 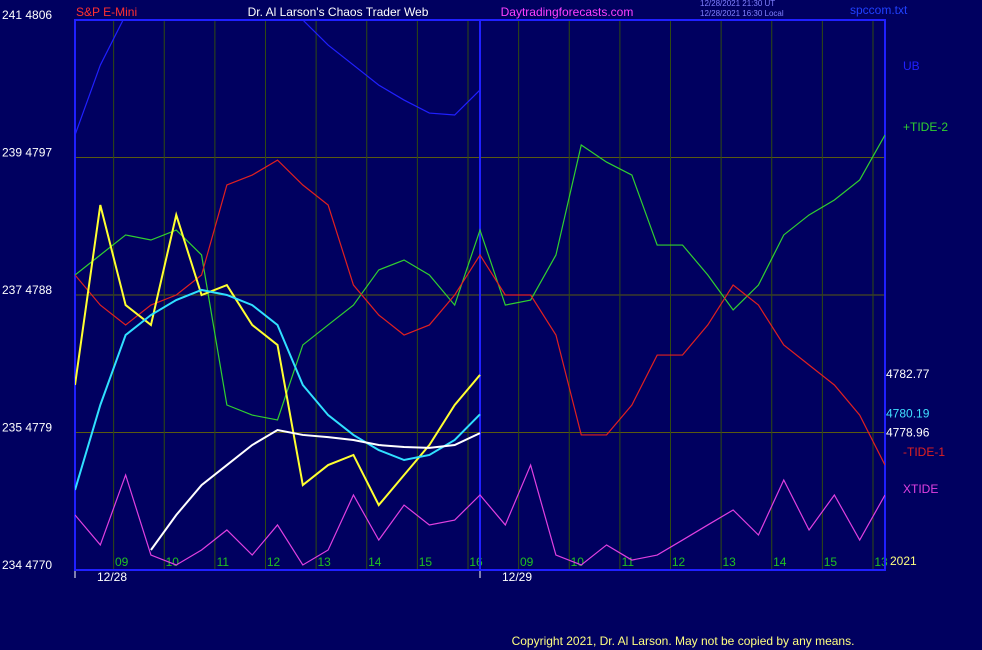 I want to click on legend-label: UB, so click(x=911, y=66).